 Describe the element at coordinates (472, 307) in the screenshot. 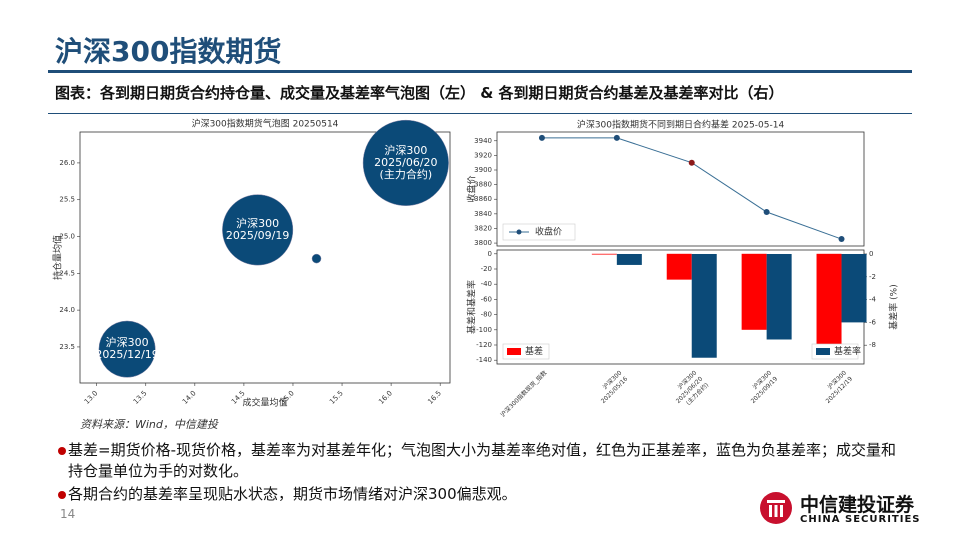

I see `axis-label: 基差和基差率` at that location.